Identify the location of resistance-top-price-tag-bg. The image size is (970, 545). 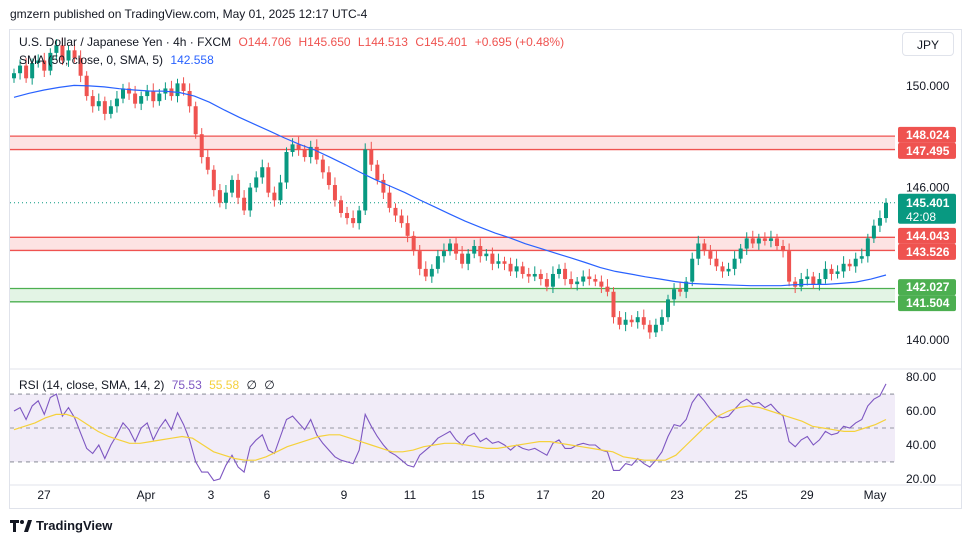
(927, 134).